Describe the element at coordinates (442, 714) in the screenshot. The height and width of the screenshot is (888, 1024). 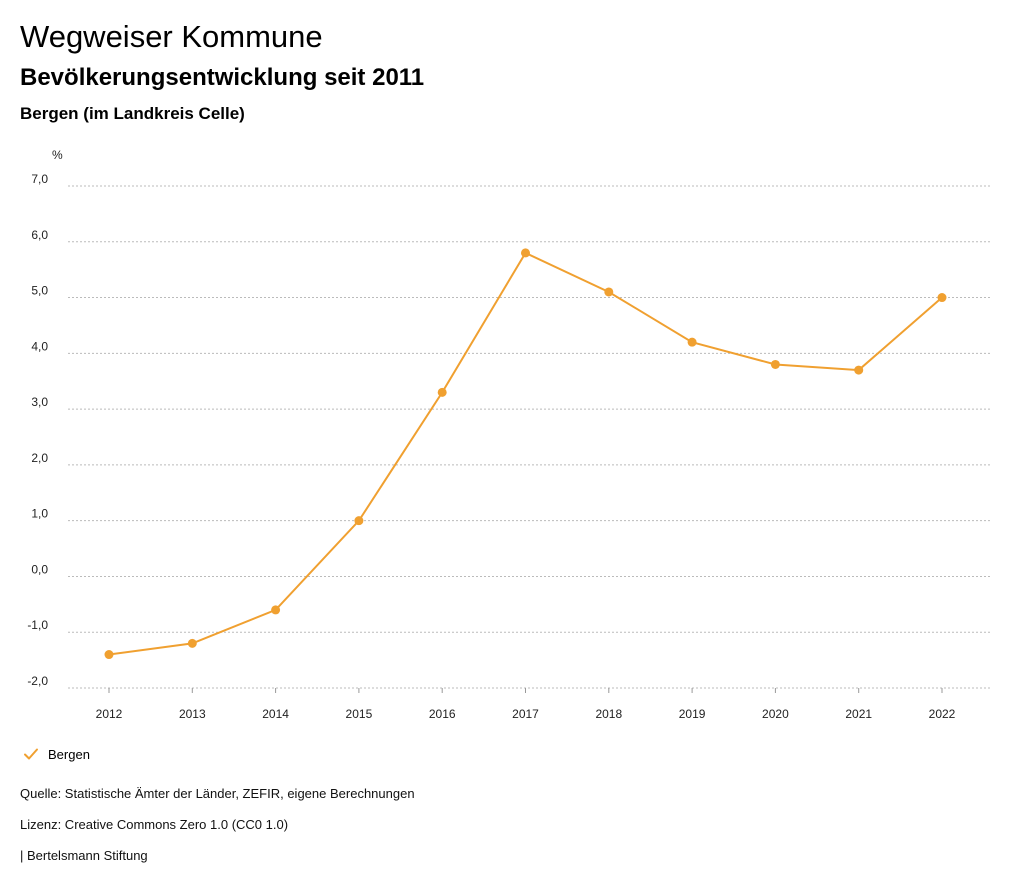
I see `x-tick-label: 2016` at that location.